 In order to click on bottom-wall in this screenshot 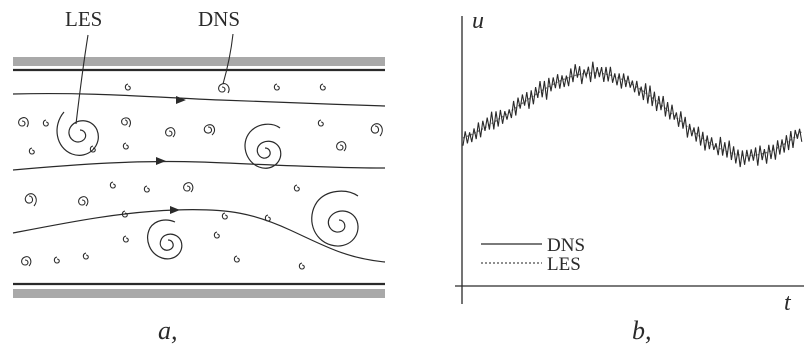, I will do `click(199, 293)`.